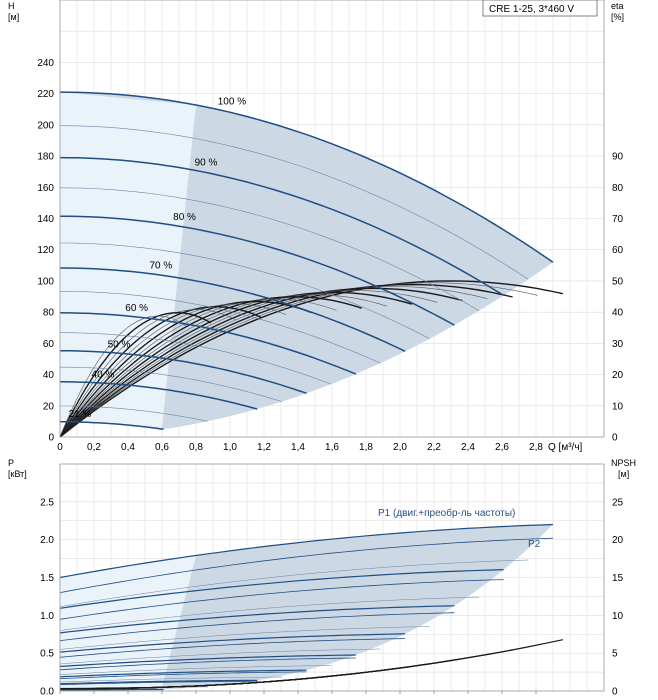 This screenshot has height=700, width=658. I want to click on lower-y-left-tick-label: 2.0, so click(47, 540).